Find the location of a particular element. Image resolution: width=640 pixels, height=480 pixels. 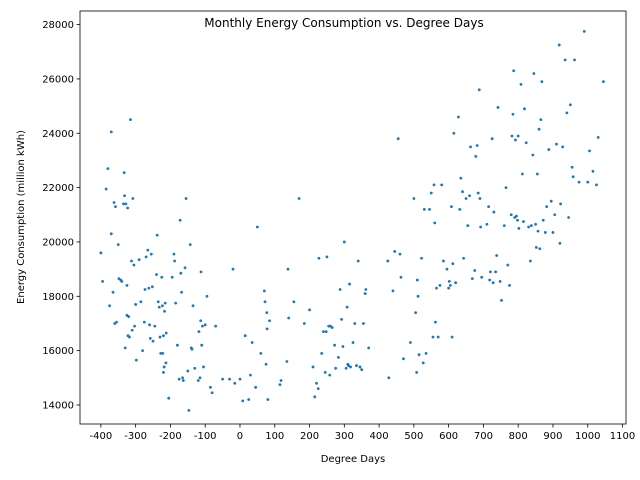

y-tick-label: 24000 is located at coordinates (58, 134).